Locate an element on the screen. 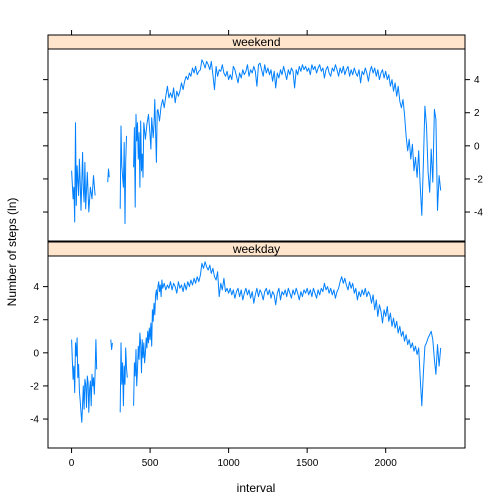  y-tick-label-weekend: 4 is located at coordinates (477, 80).